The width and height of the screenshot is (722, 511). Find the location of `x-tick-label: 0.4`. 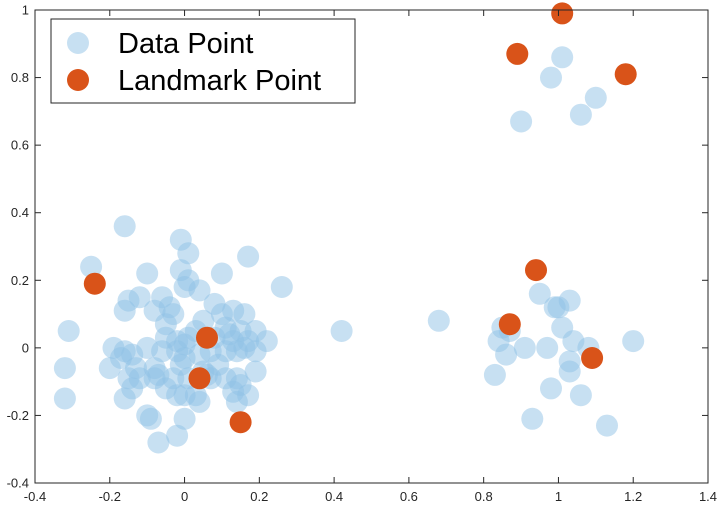

x-tick-label: 0.4 is located at coordinates (334, 496).